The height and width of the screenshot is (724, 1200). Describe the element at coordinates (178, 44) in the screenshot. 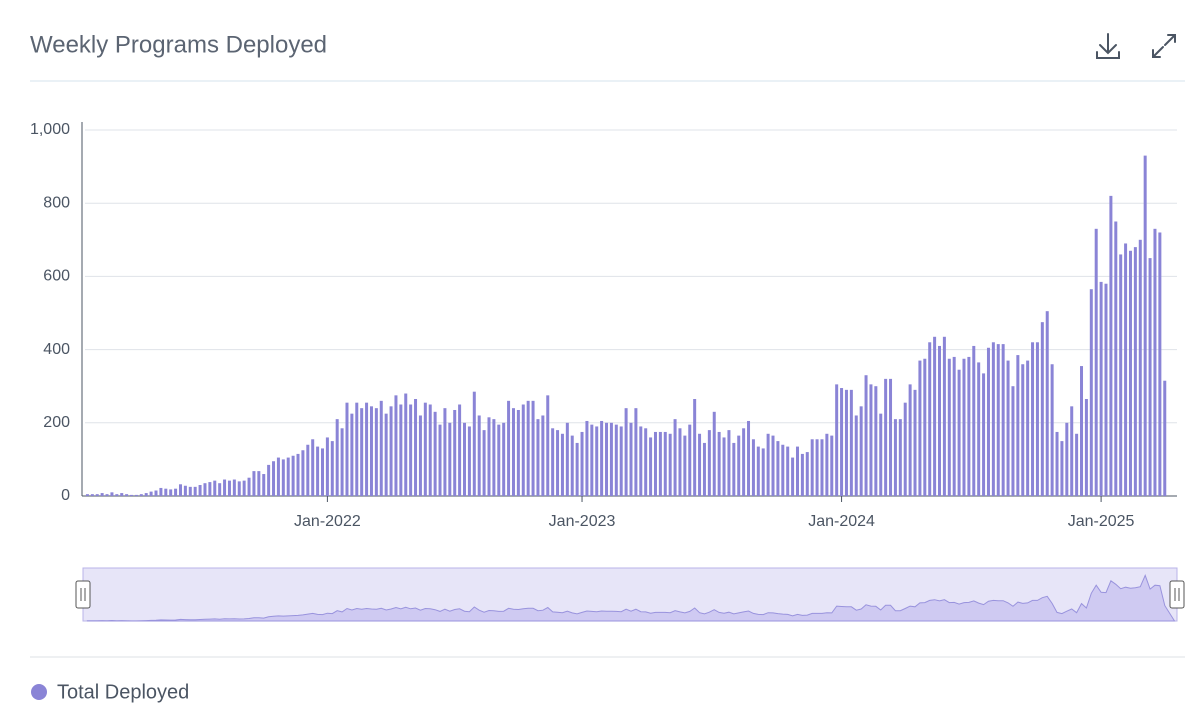

I see `chart-title: Weekly Programs Deployed` at that location.